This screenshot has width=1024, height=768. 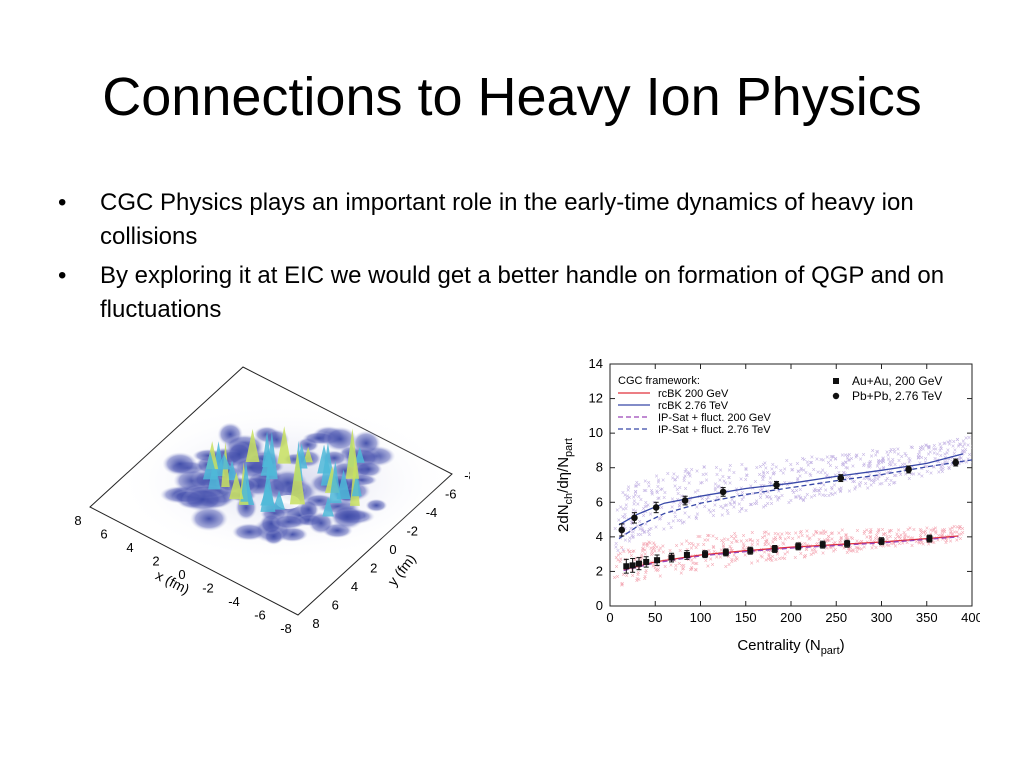 I want to click on y-tick-label: 10, so click(x=596, y=432).